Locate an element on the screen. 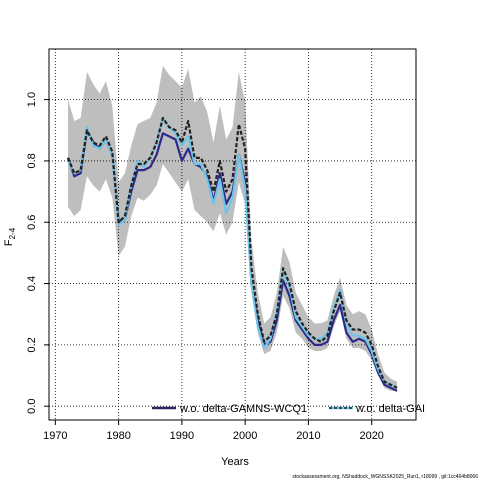 Image resolution: width=480 pixels, height=480 pixels. x-tick-label: 2010 is located at coordinates (308, 436).